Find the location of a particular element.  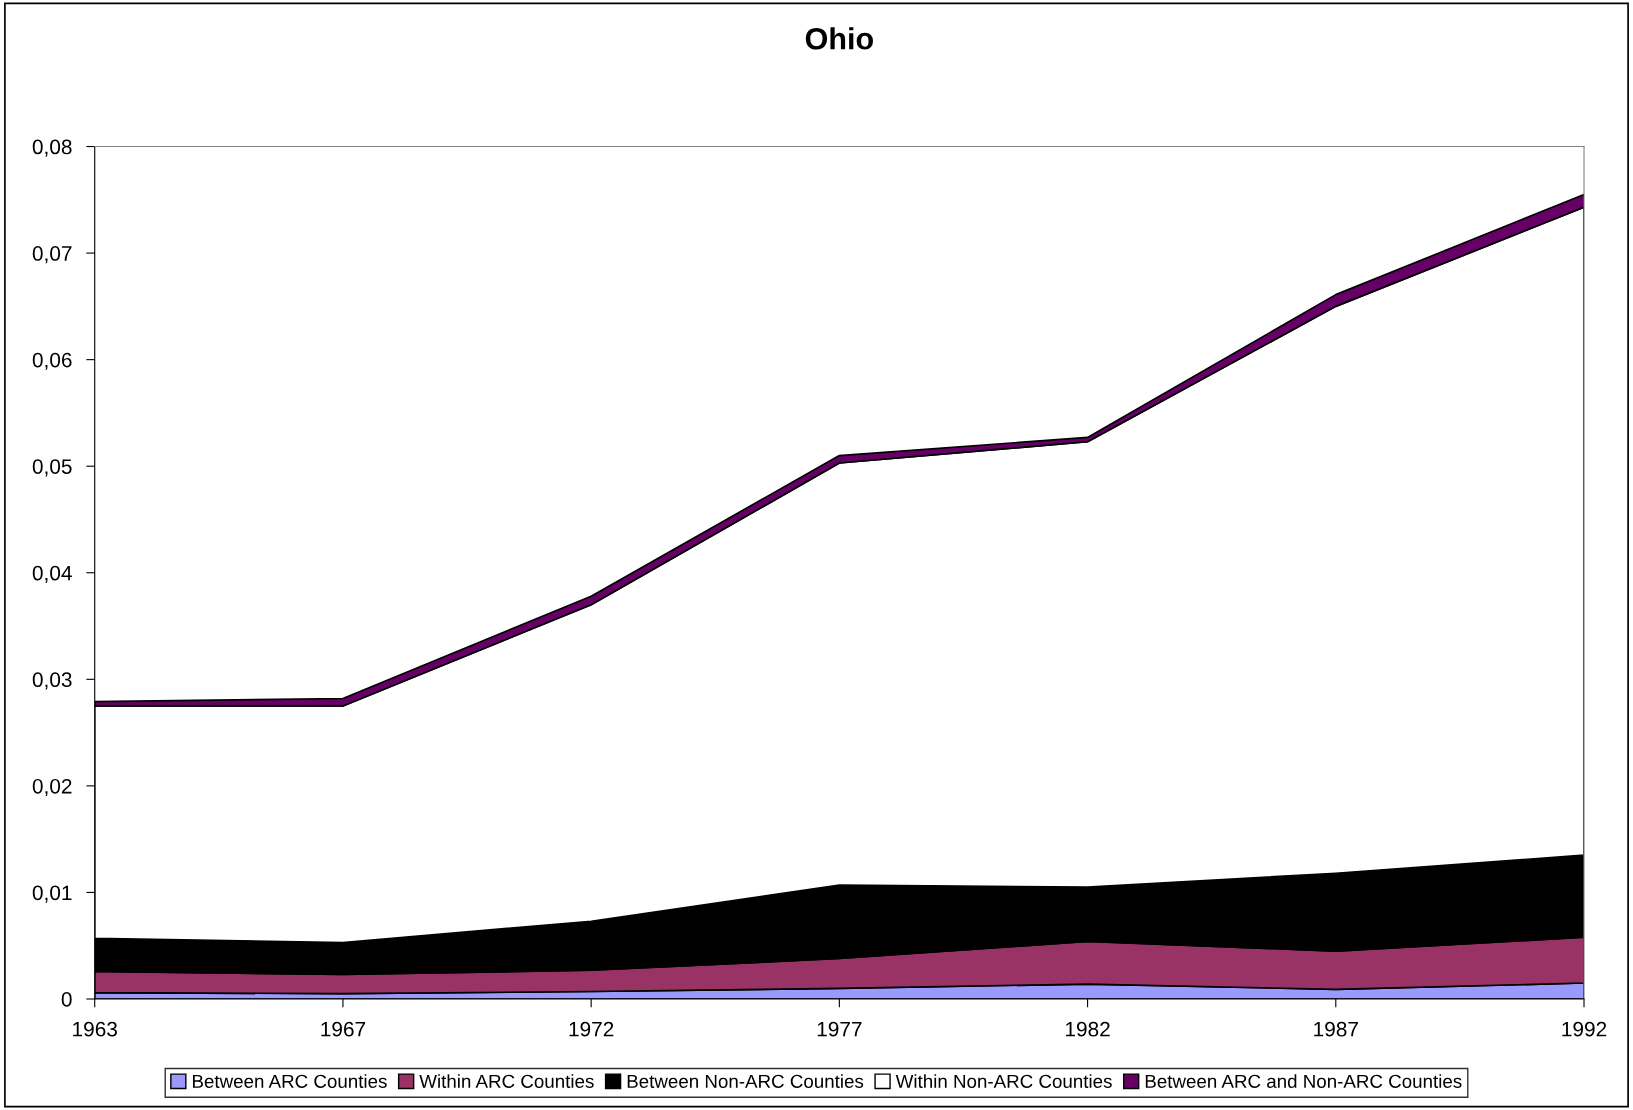

y-tick-label: 0,08 is located at coordinates (52, 148).